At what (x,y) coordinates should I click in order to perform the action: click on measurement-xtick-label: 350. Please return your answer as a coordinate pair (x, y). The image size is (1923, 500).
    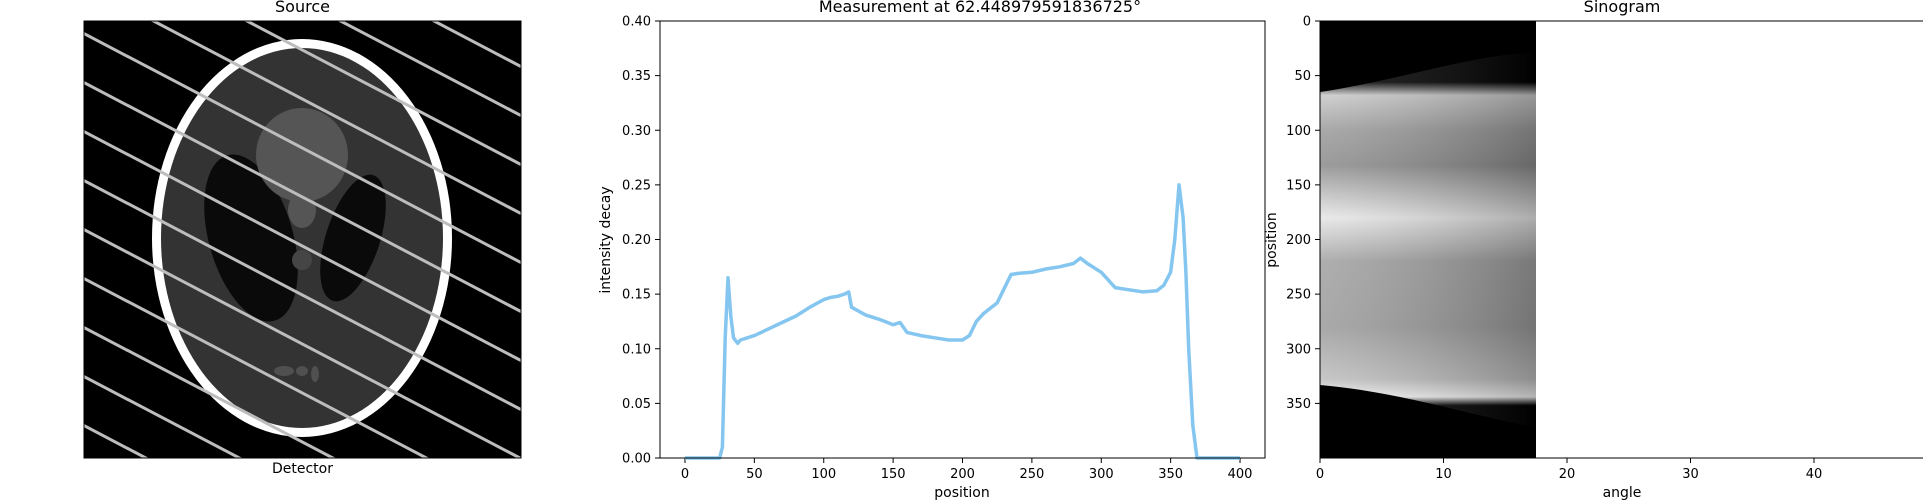
    Looking at the image, I should click on (1170, 474).